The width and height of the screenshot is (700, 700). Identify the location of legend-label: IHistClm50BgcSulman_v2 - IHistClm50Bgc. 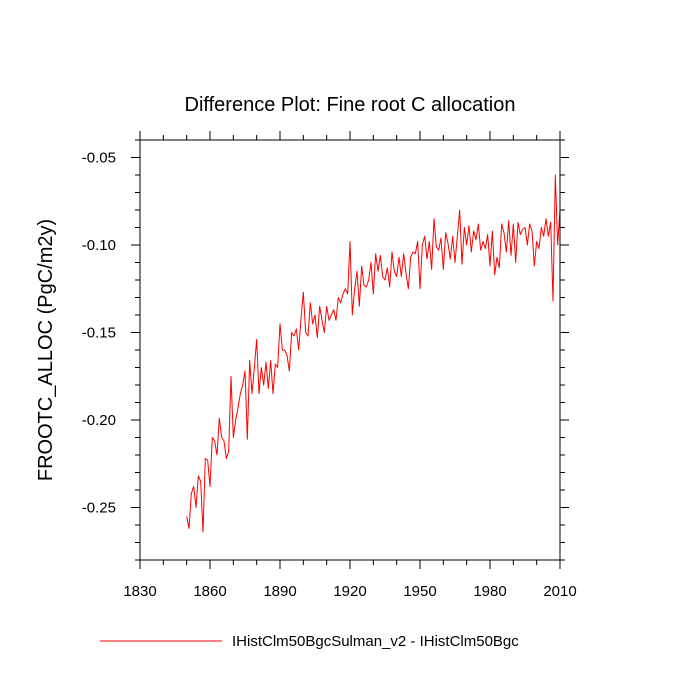
(375, 641).